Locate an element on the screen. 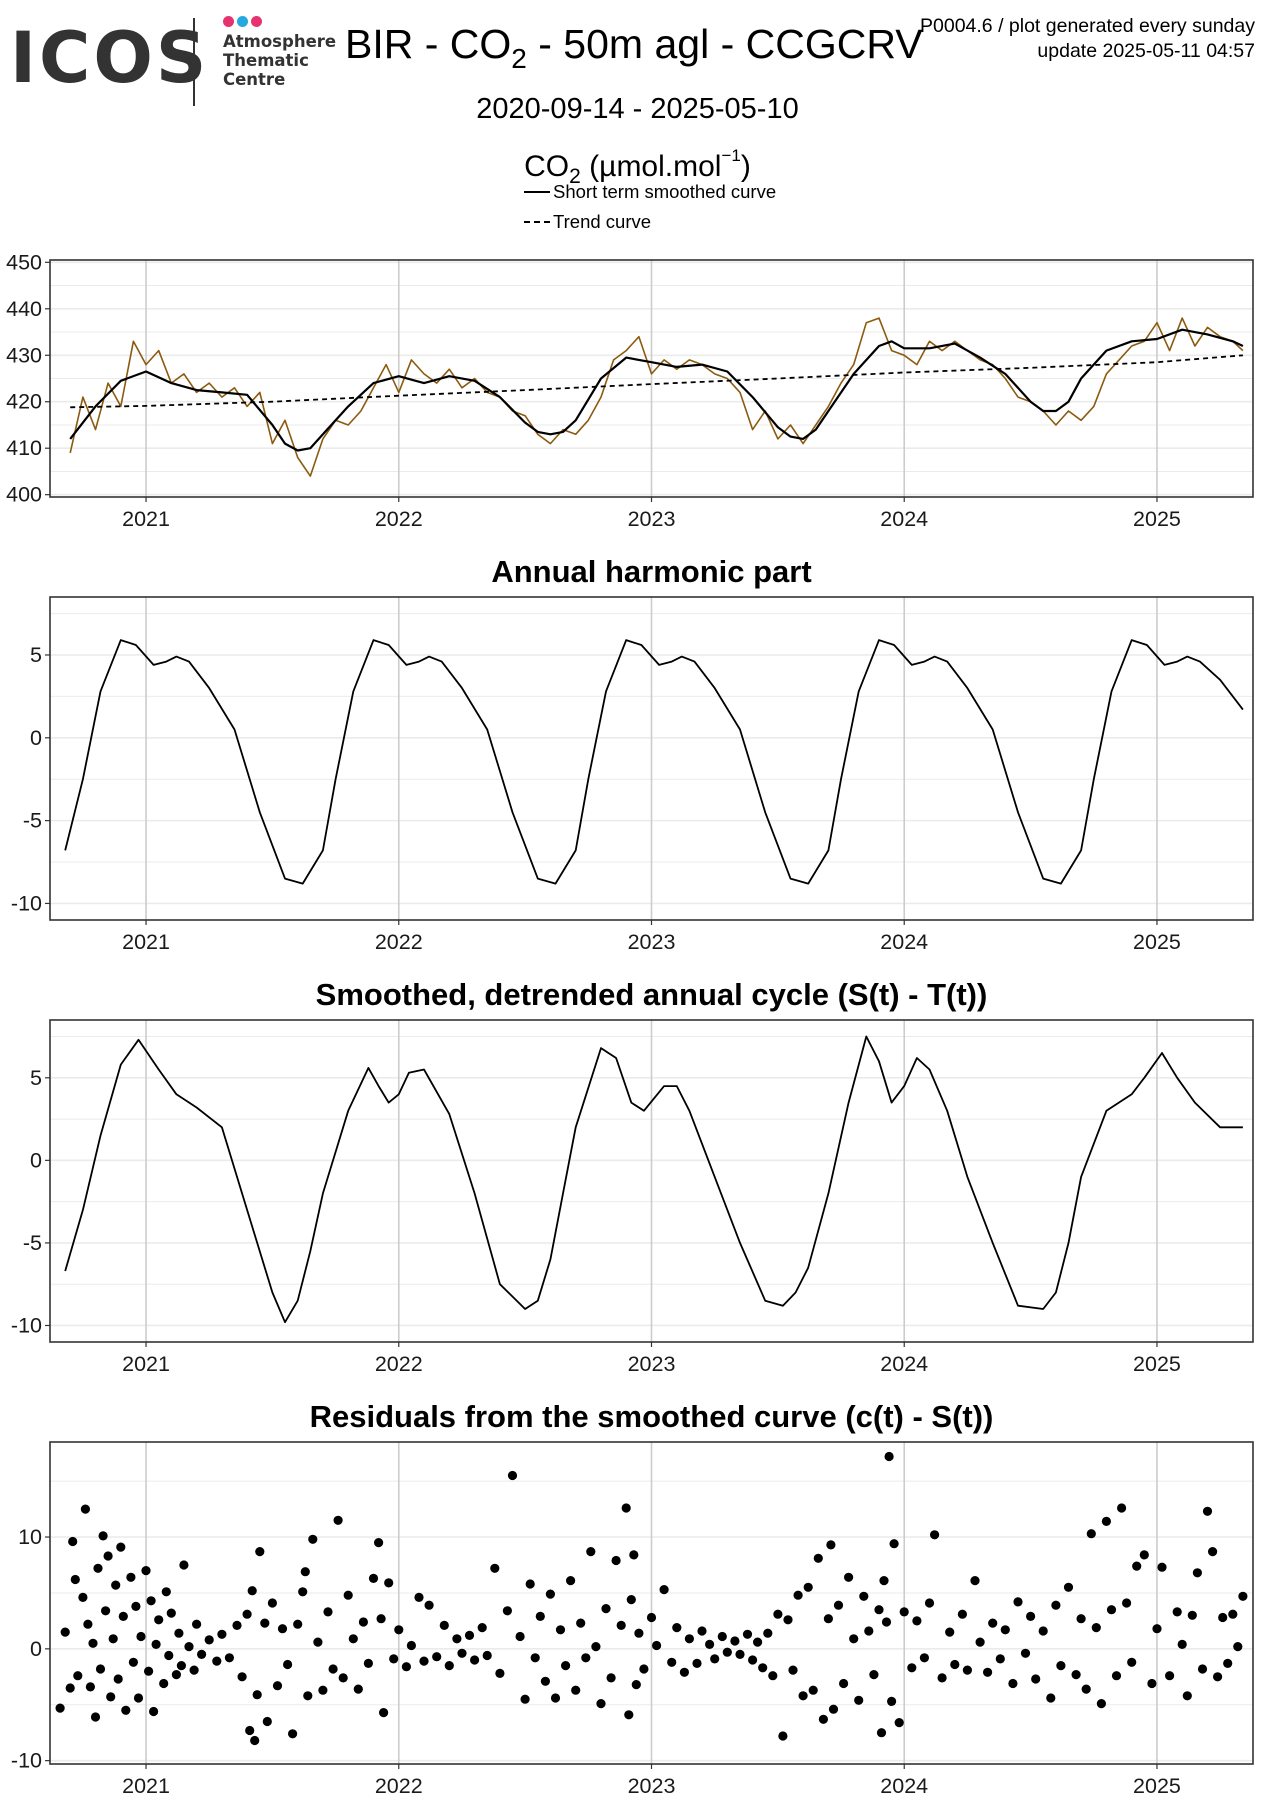 This screenshot has height=1800, width=1275. units-subscript: 2 is located at coordinates (575, 176).